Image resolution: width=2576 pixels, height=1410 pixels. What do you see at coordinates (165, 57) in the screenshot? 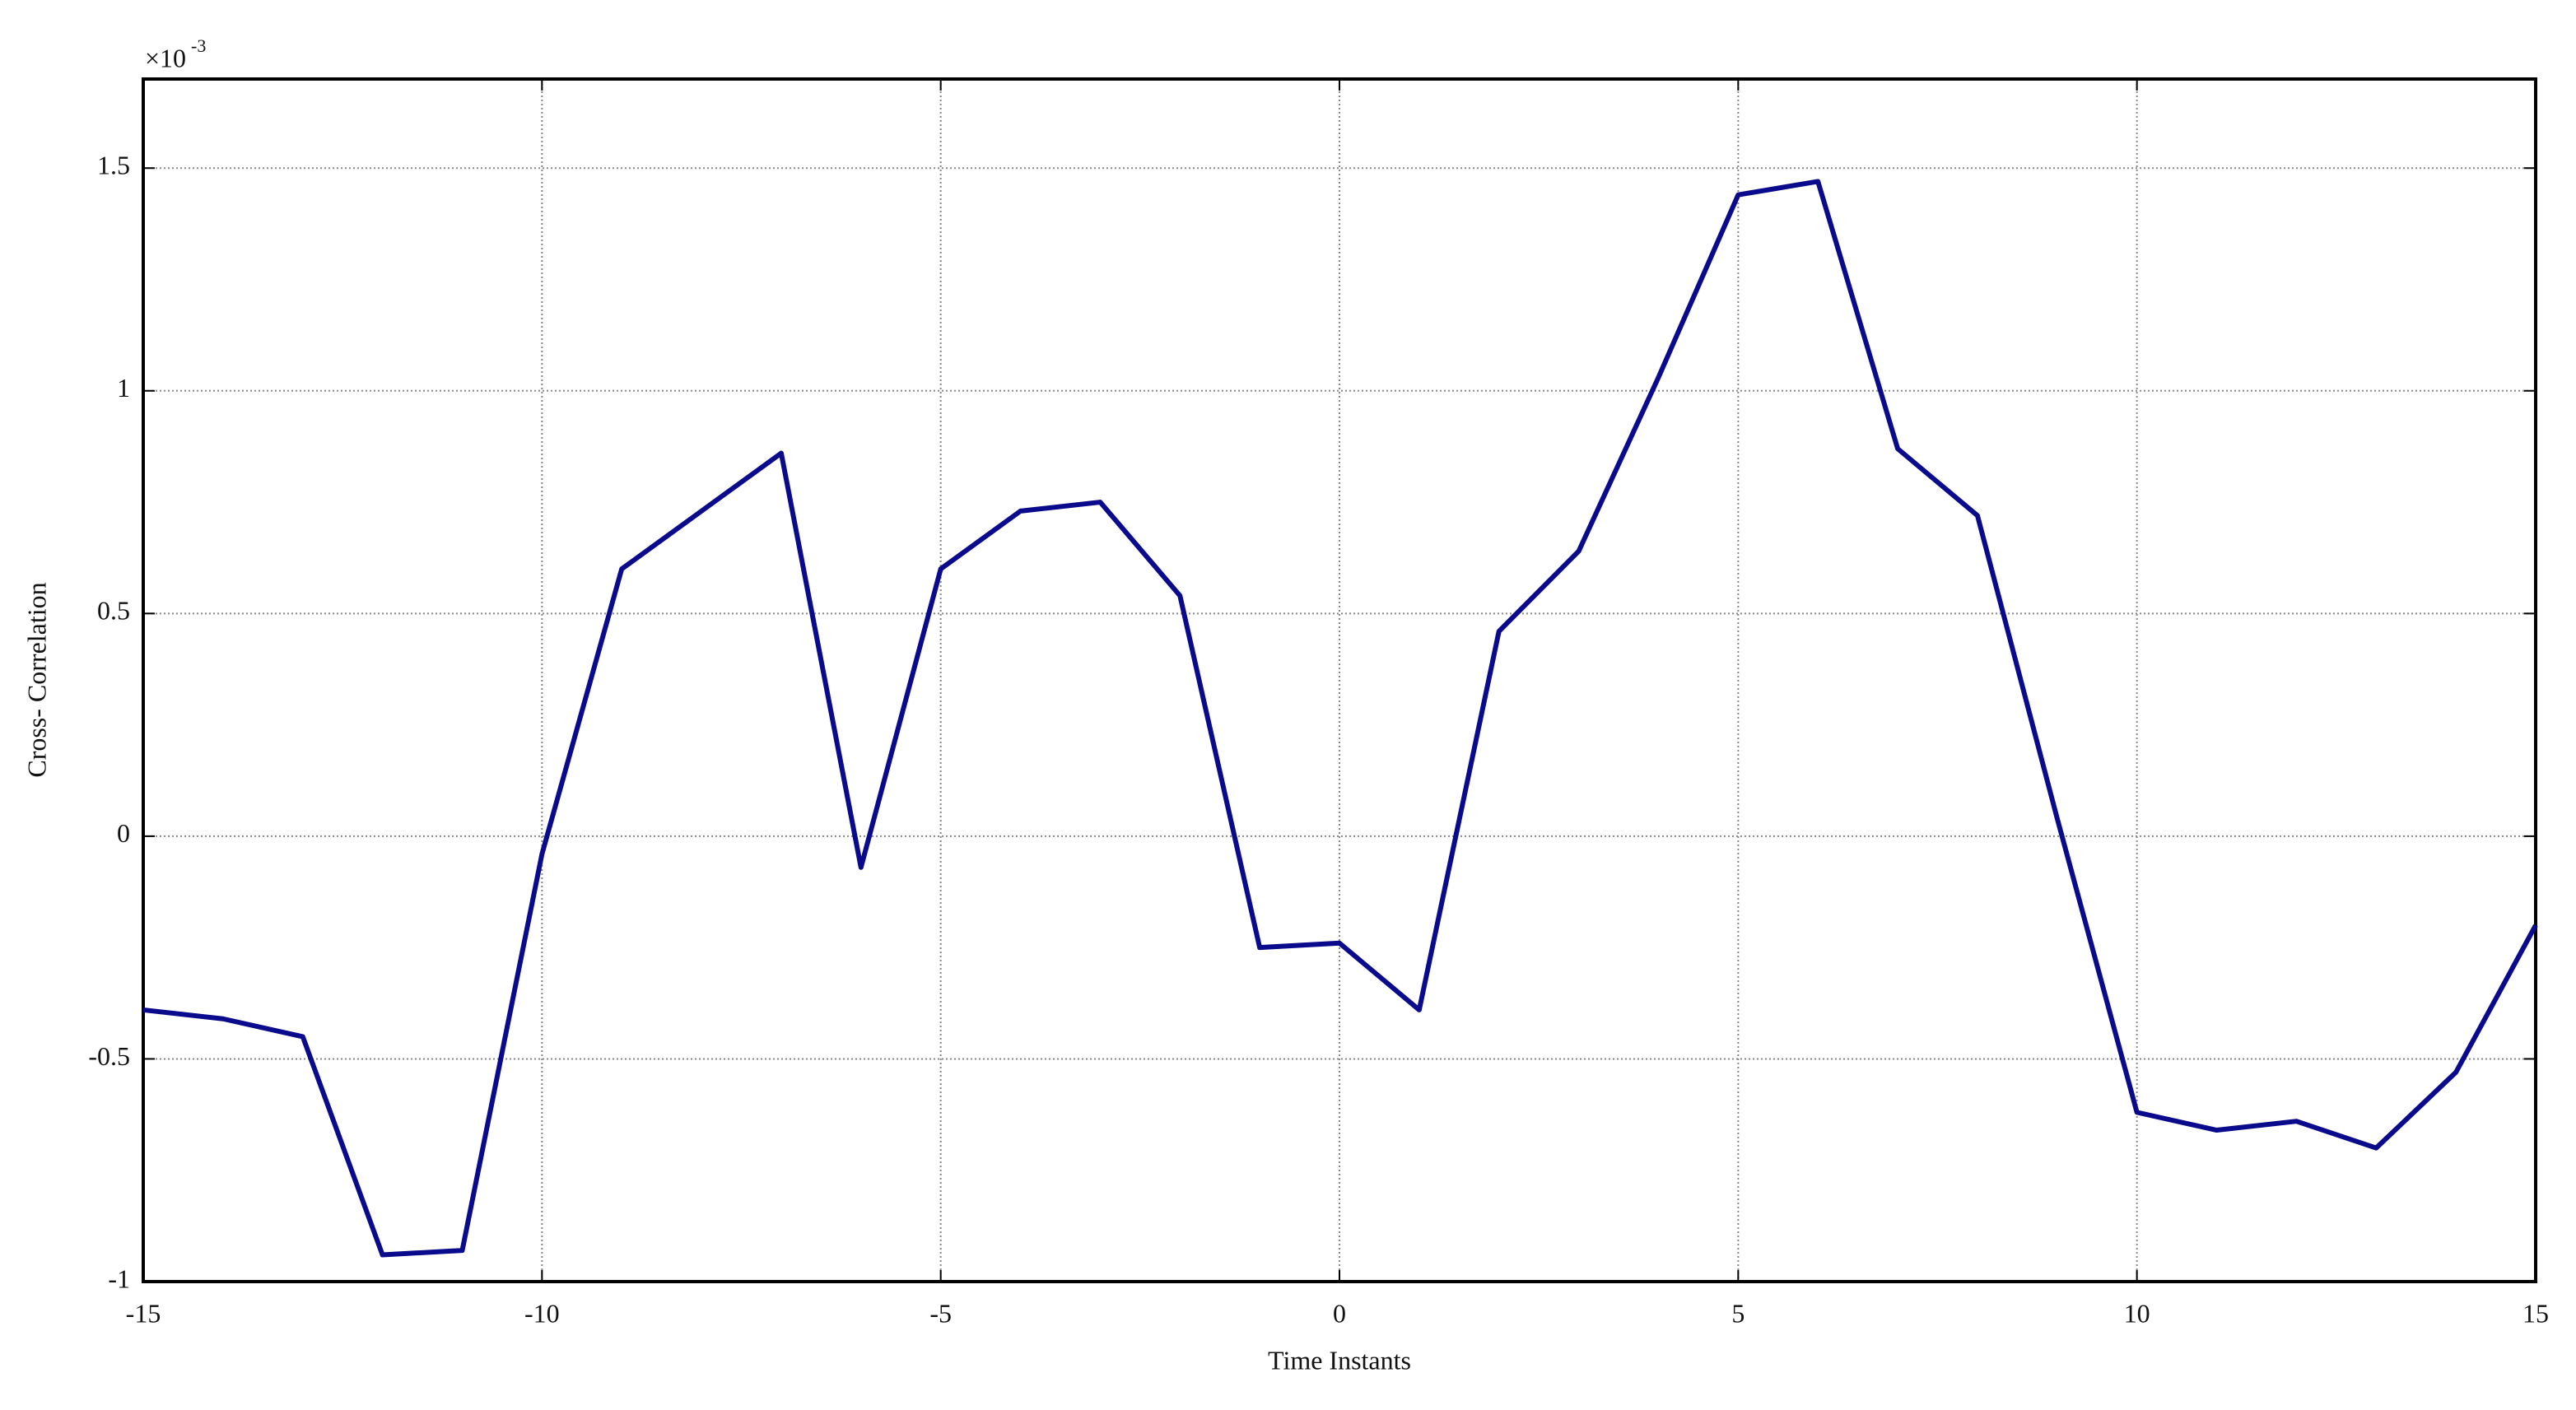
I see `y-multiplier: ×10` at bounding box center [165, 57].